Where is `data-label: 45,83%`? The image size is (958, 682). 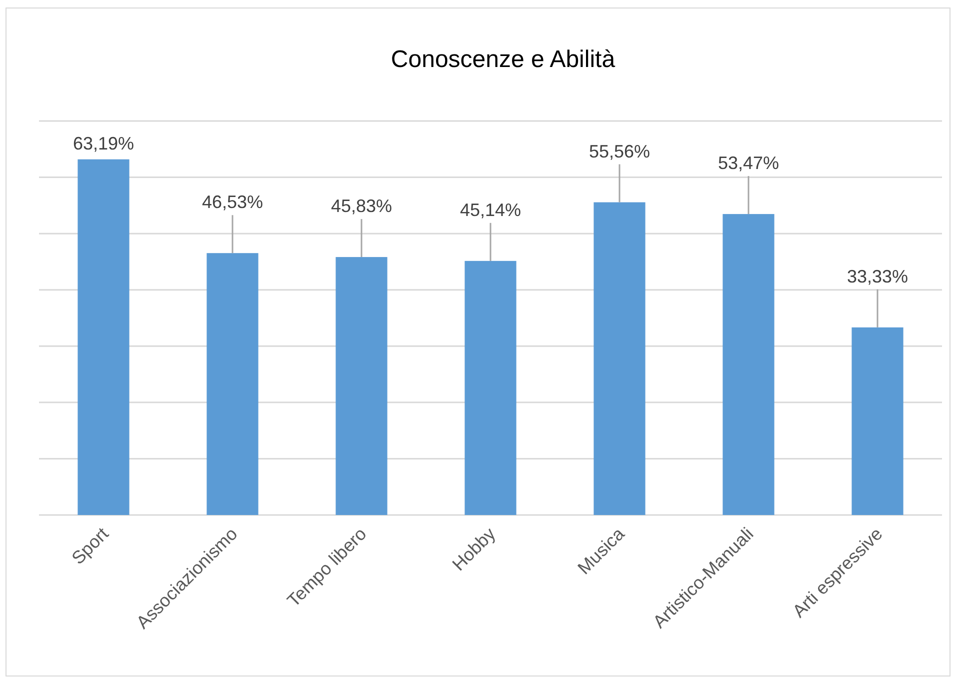 data-label: 45,83% is located at coordinates (361, 206).